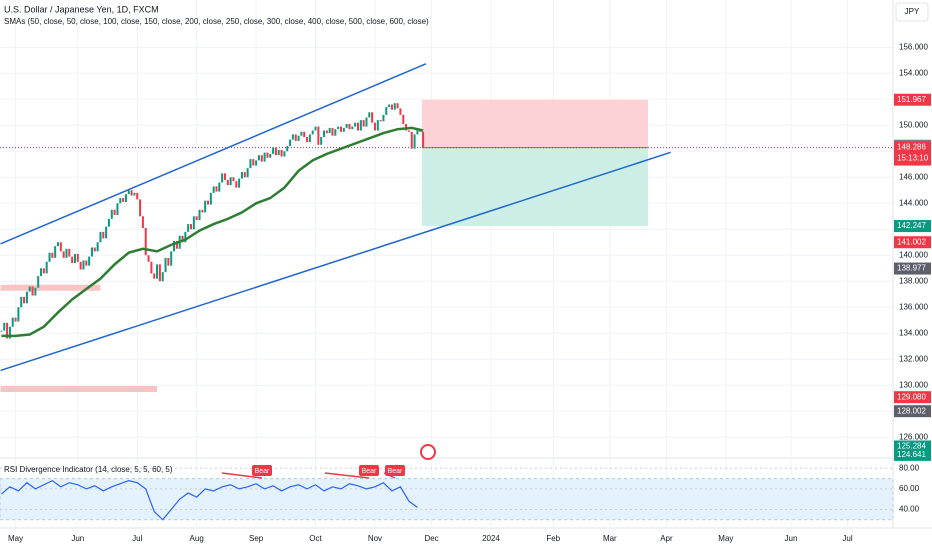 Image resolution: width=932 pixels, height=550 pixels. I want to click on price-label: 142.247, so click(911, 225).